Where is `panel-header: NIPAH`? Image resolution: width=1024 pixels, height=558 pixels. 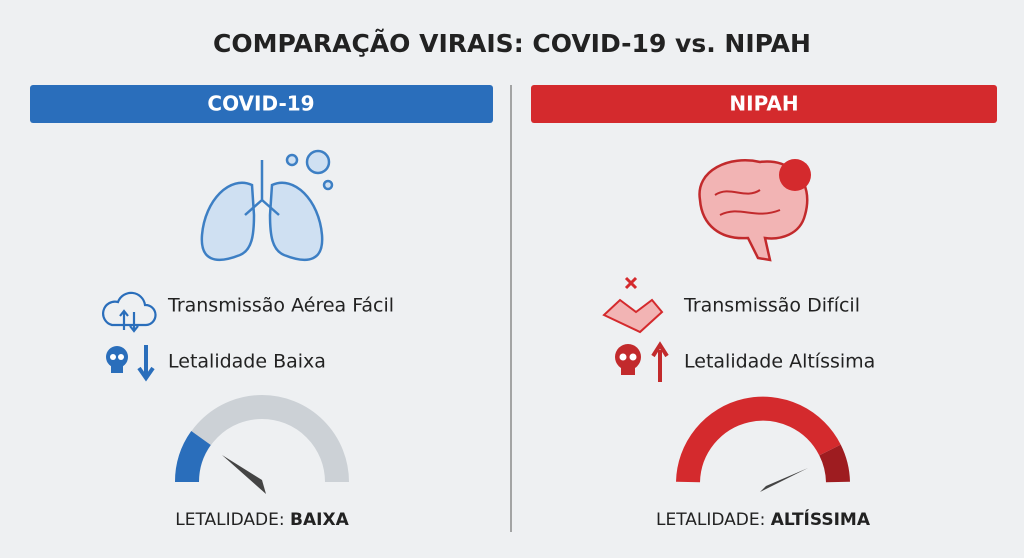 panel-header: NIPAH is located at coordinates (763, 104).